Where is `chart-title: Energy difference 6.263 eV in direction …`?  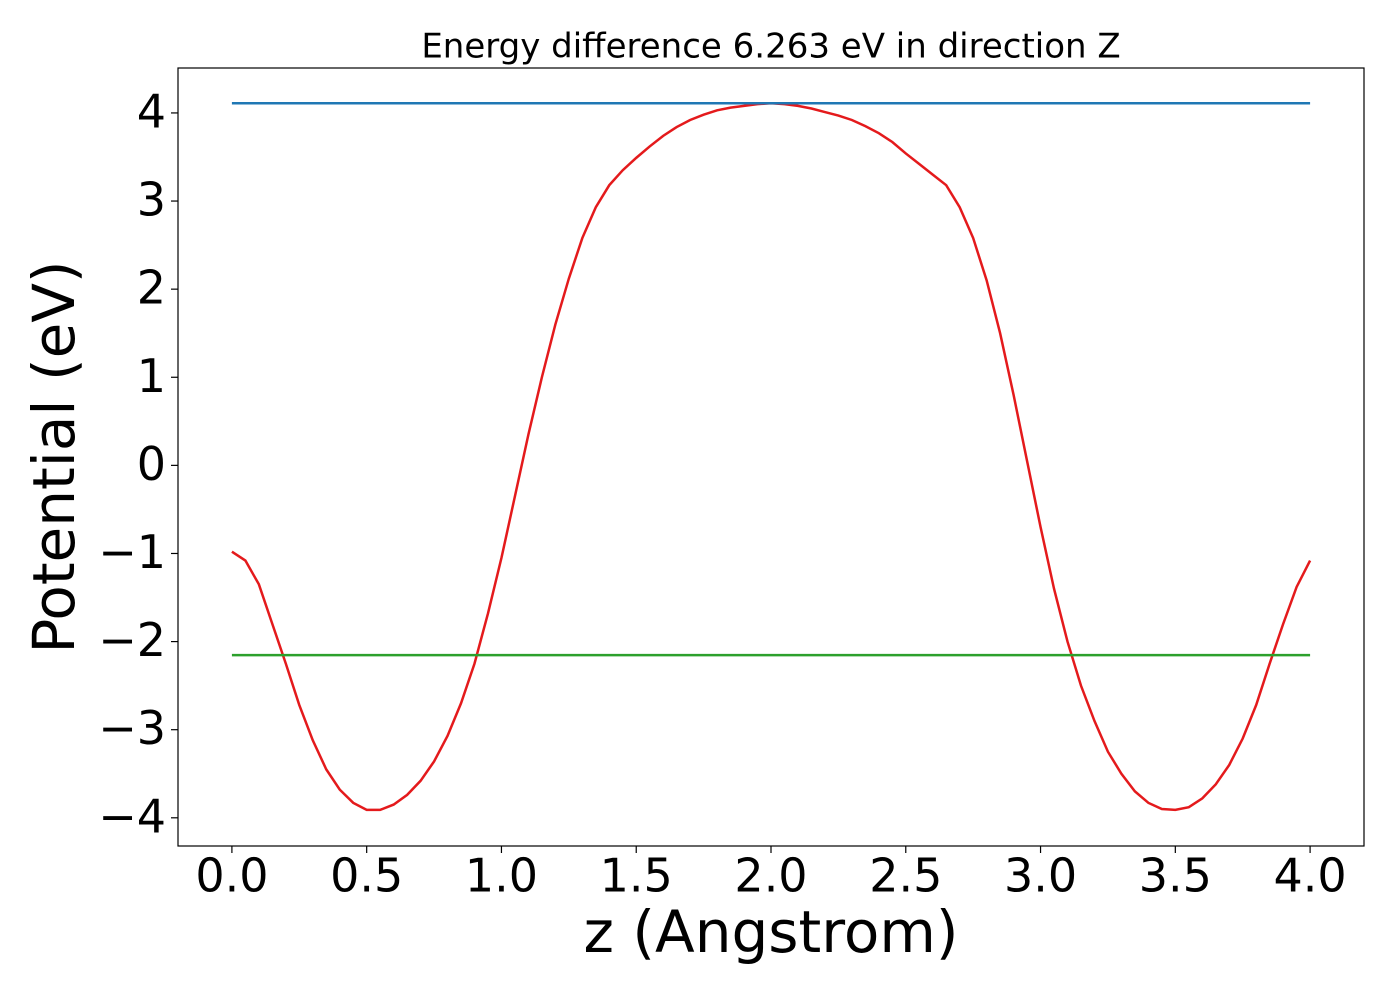 chart-title: Energy difference 6.263 eV in direction … is located at coordinates (770, 47).